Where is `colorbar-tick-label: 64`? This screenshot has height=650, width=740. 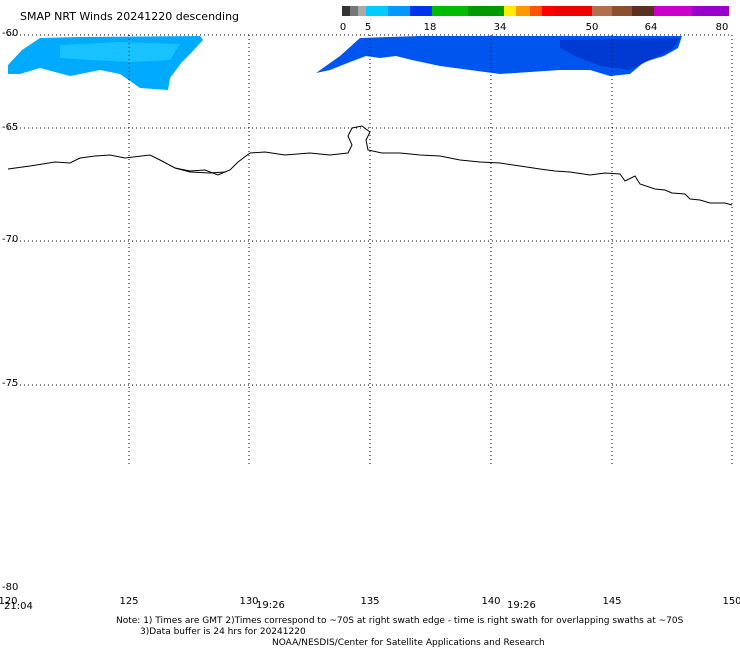 colorbar-tick-label: 64 is located at coordinates (651, 27).